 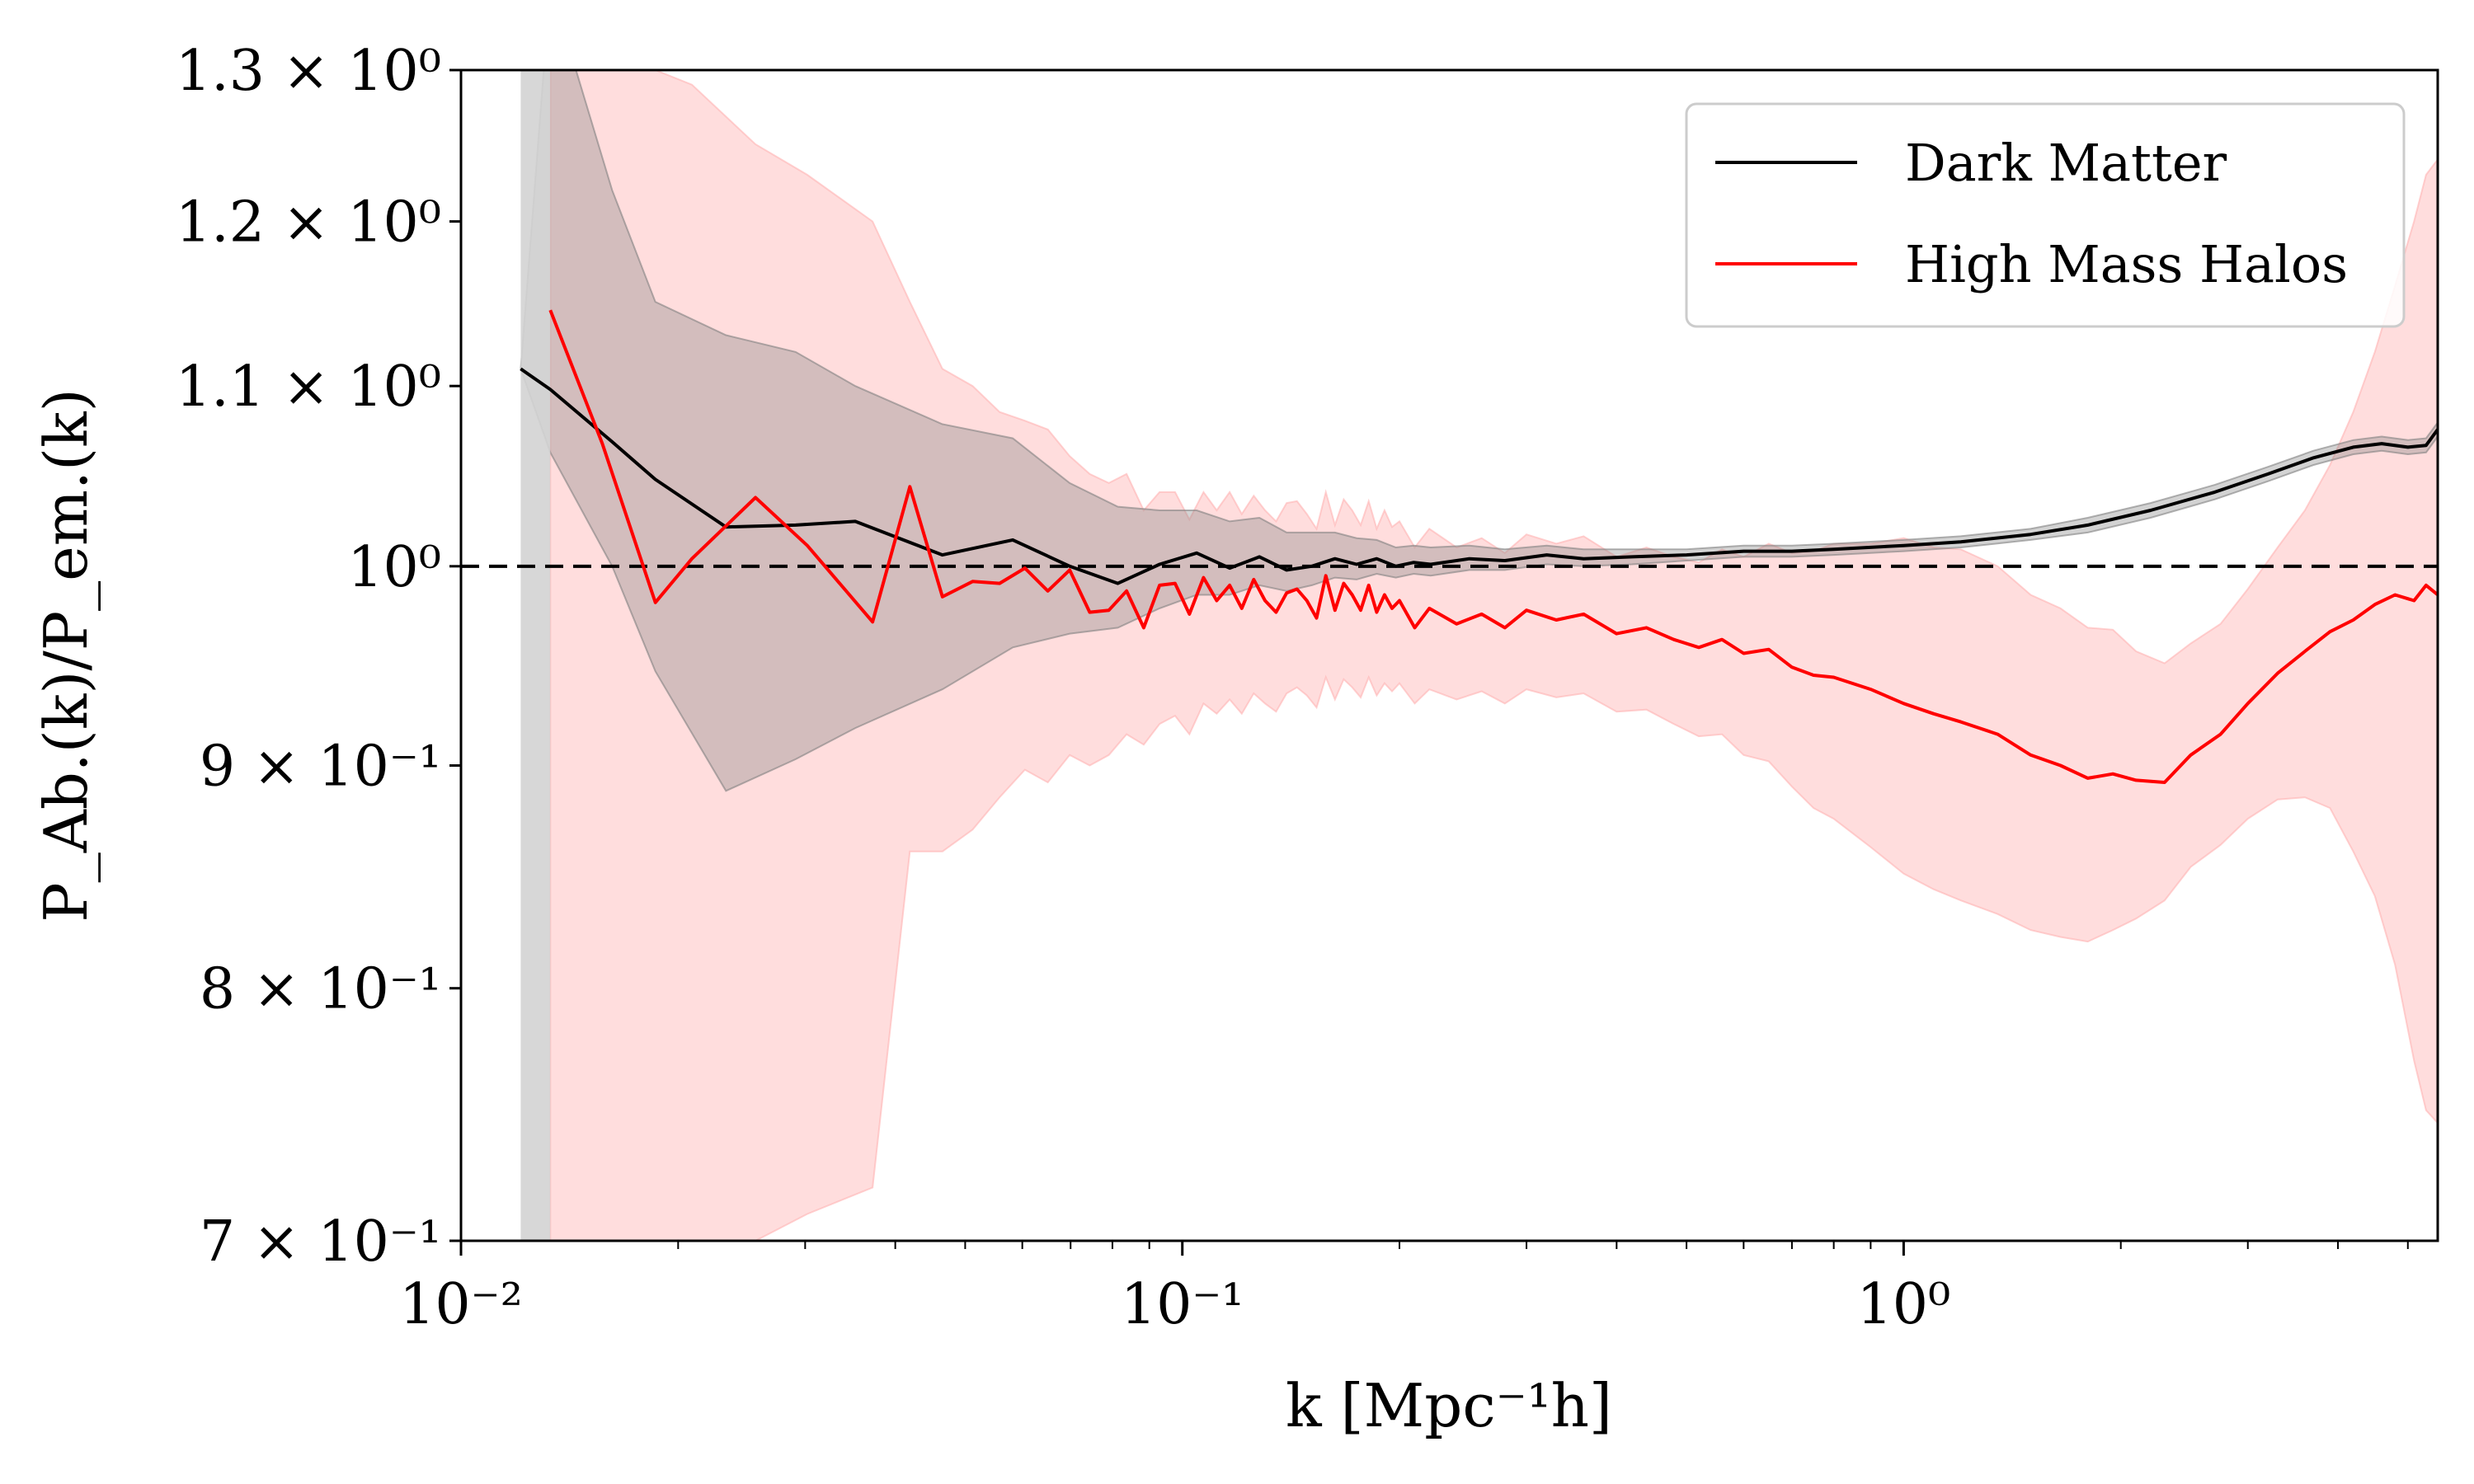 What do you see at coordinates (320, 767) in the screenshot?
I see `y-tick-label: 9 × 10⁻¹` at bounding box center [320, 767].